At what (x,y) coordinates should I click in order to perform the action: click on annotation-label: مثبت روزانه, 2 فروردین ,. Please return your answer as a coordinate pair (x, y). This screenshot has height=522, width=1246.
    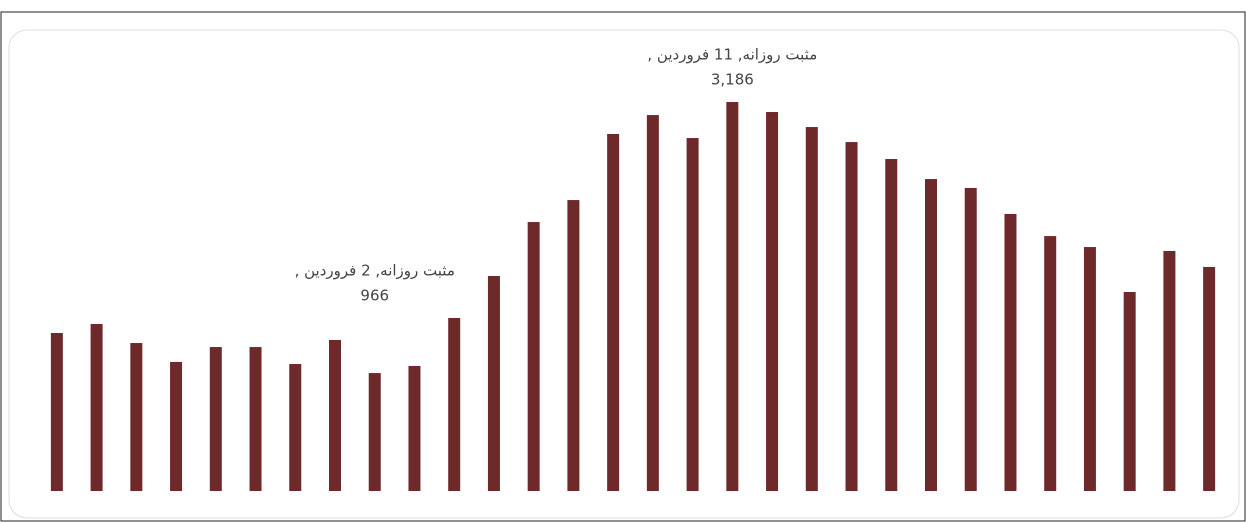
    Looking at the image, I should click on (375, 270).